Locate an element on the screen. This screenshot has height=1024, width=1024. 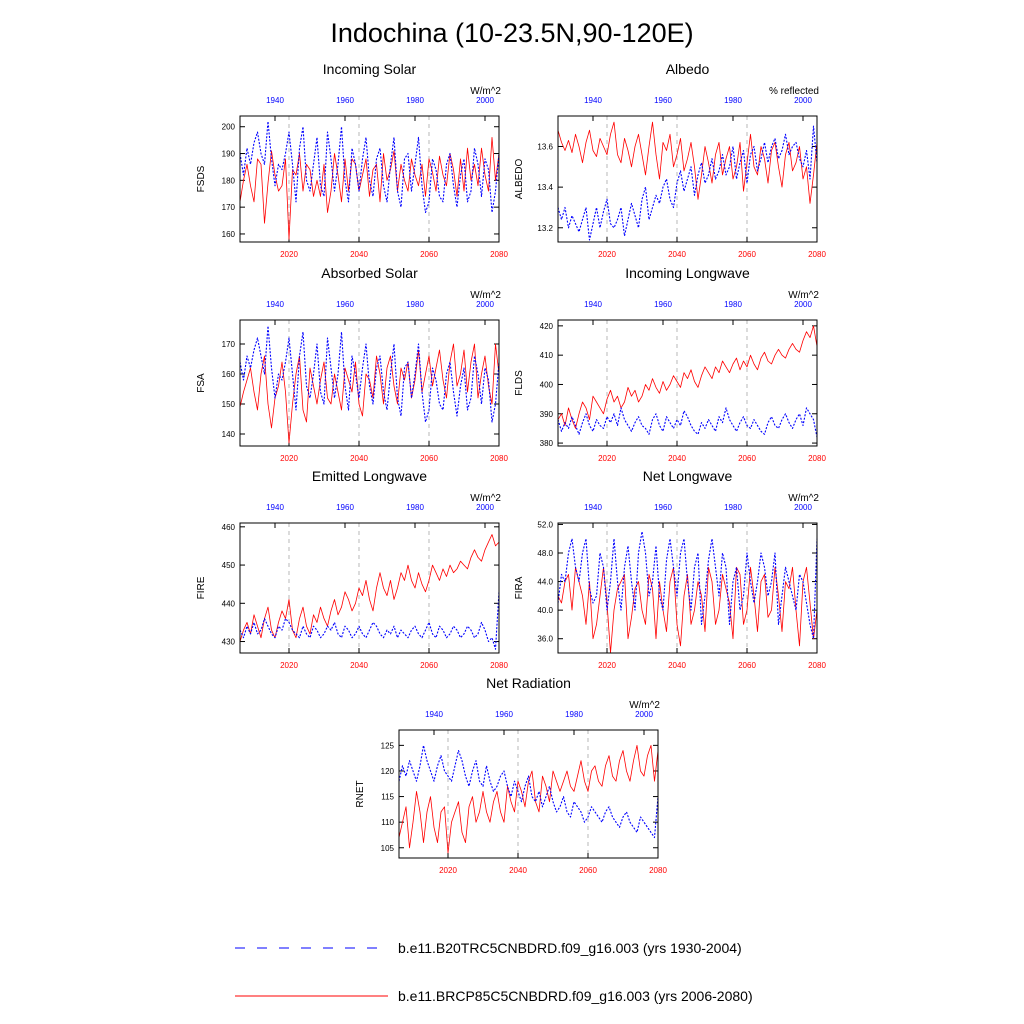
y-tick-label: 150 is located at coordinates (229, 404).